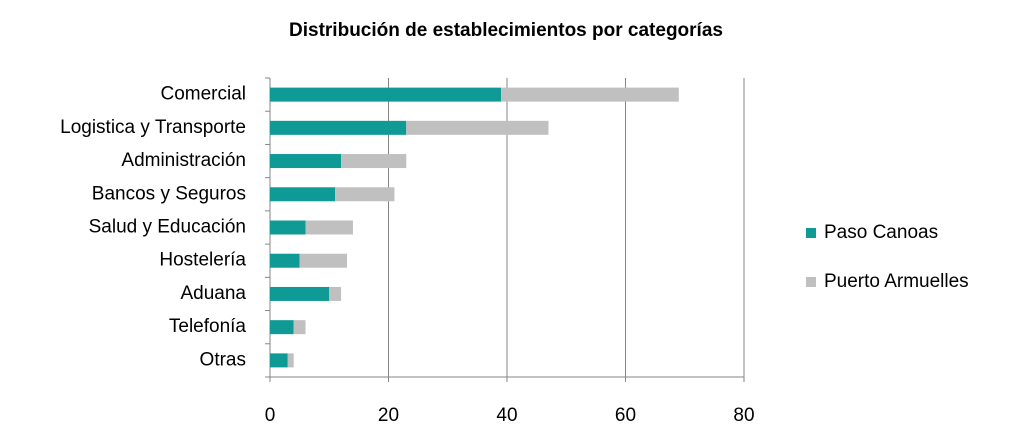  Describe the element at coordinates (213, 293) in the screenshot. I see `y-tick-label: Aduana` at that location.